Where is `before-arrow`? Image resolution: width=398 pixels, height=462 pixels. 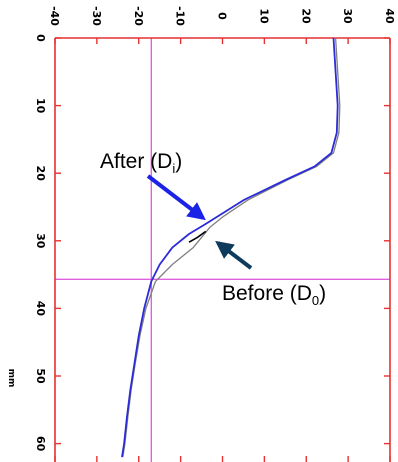 before-arrow is located at coordinates (234, 255).